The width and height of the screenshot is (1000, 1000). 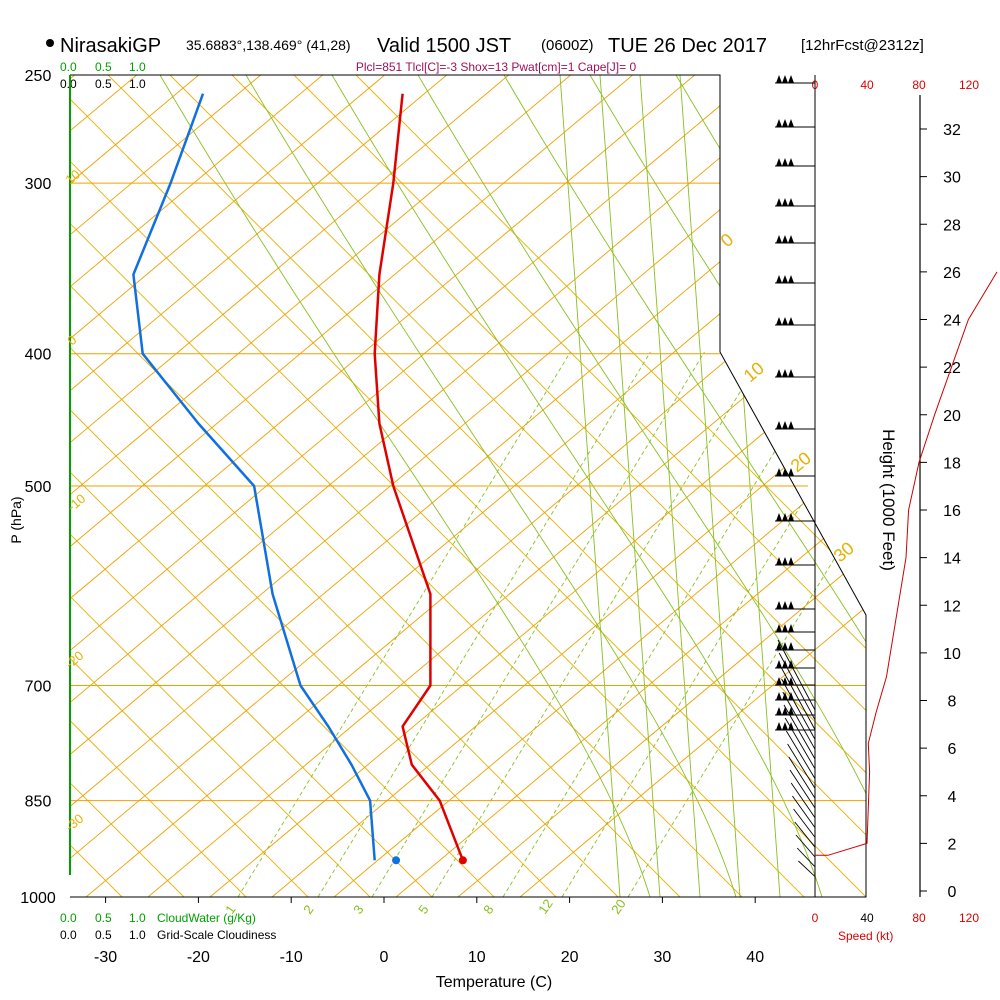 What do you see at coordinates (477, 957) in the screenshot?
I see `temperature-tick-label: 10` at bounding box center [477, 957].